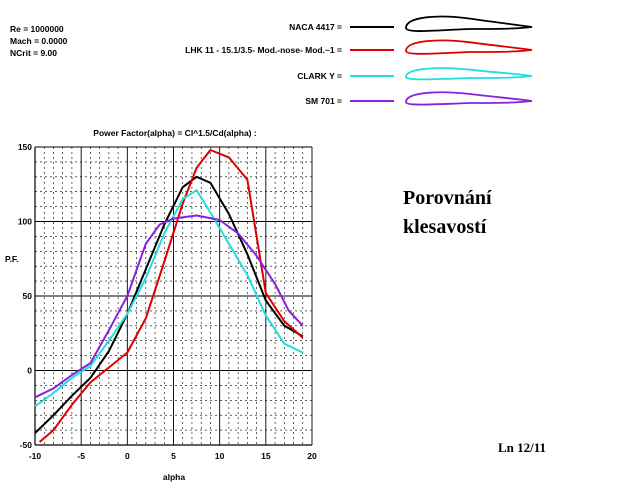  I want to click on x-tick-label: 5, so click(173, 456).